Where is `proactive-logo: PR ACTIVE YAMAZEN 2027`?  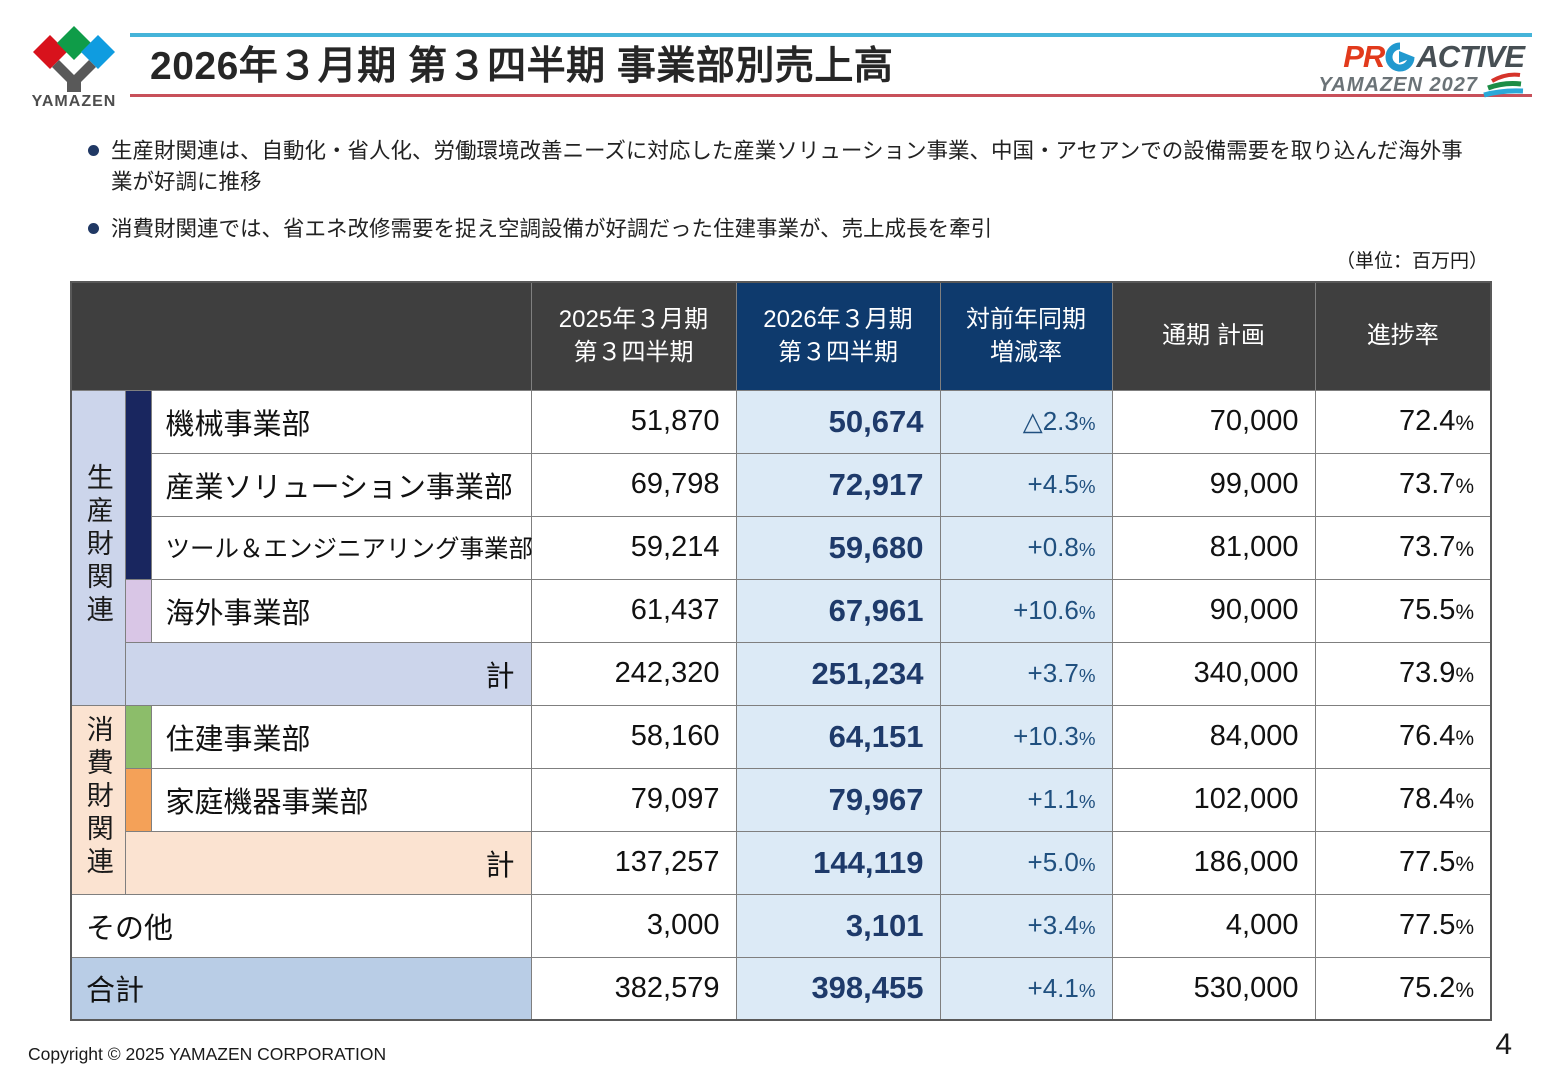
proactive-logo: PR ACTIVE YAMAZEN 2027 is located at coordinates (1421, 68).